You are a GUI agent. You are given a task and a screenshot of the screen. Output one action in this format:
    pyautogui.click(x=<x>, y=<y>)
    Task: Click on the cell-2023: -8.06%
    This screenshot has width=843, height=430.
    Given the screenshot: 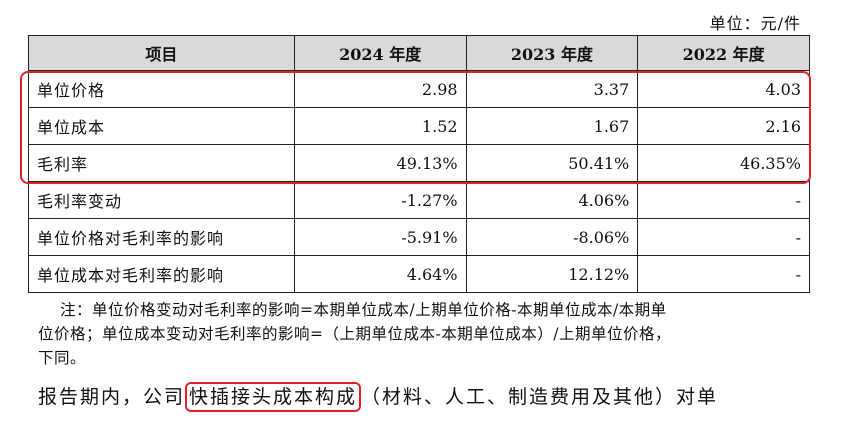 What is the action you would take?
    pyautogui.click(x=552, y=237)
    